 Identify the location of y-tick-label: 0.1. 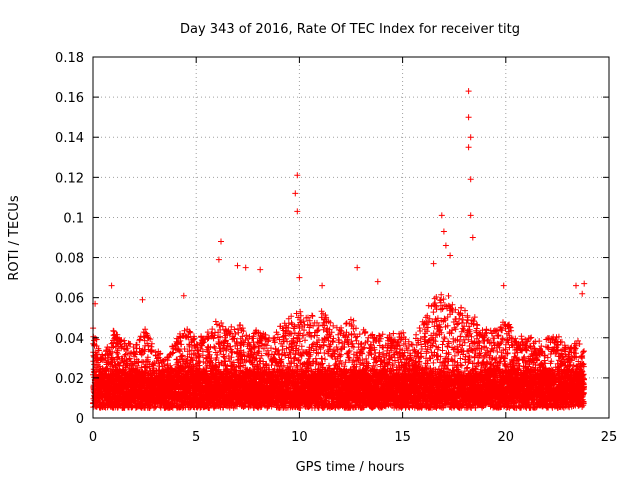
(73, 218).